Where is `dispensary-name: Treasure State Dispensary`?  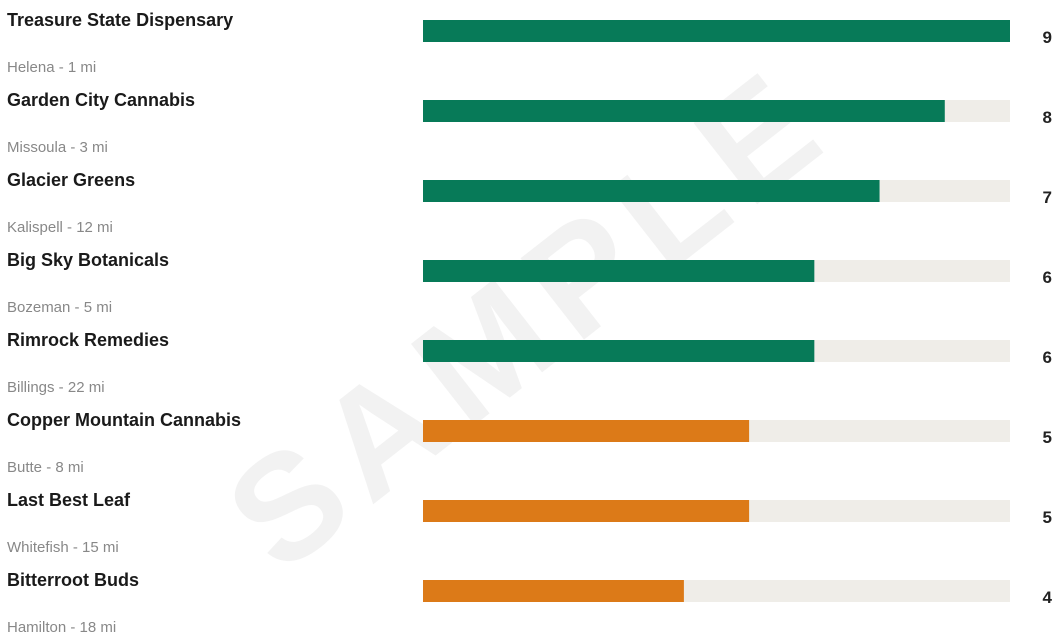 dispensary-name: Treasure State Dispensary is located at coordinates (120, 20).